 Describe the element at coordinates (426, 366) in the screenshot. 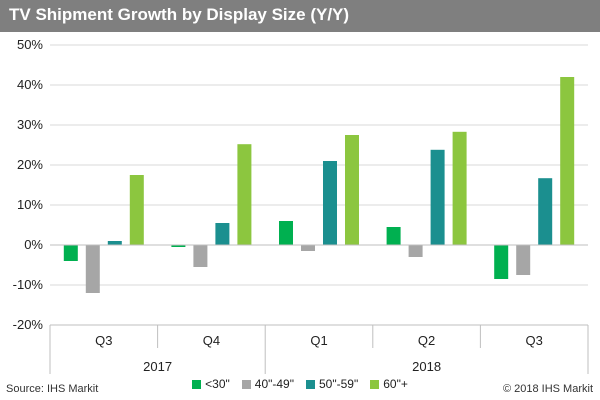

I see `year-group-label: 2018` at that location.